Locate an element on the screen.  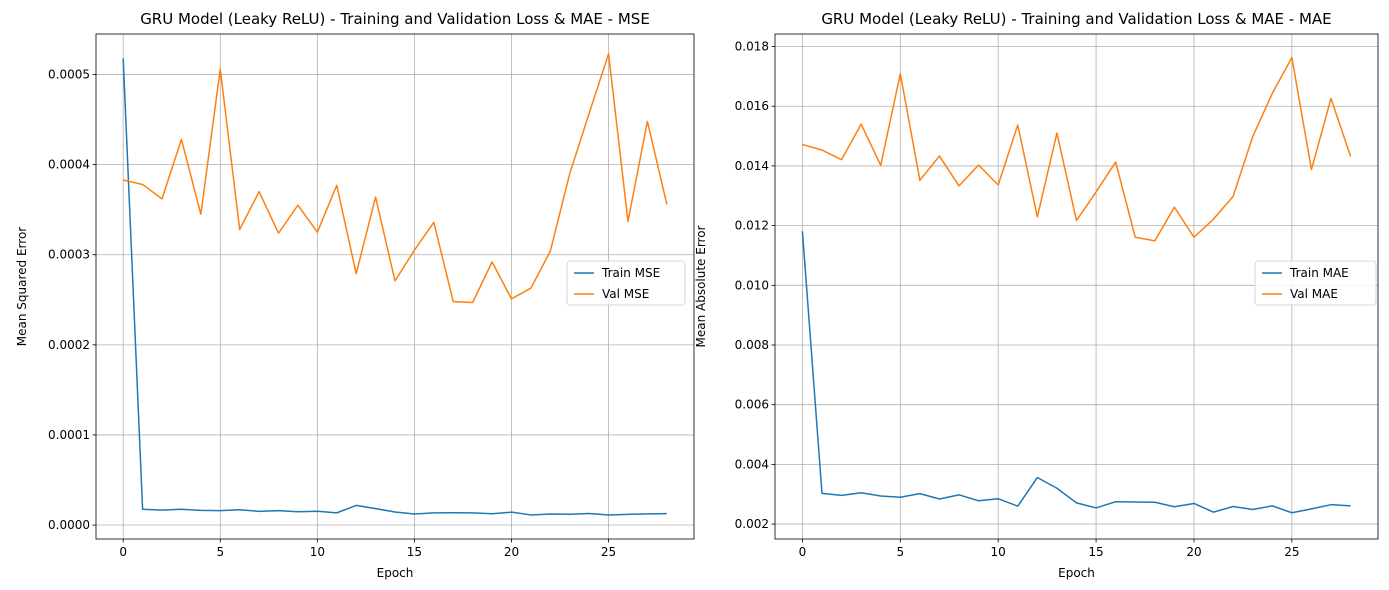
y-tick-label: 0.018 is located at coordinates (752, 47).